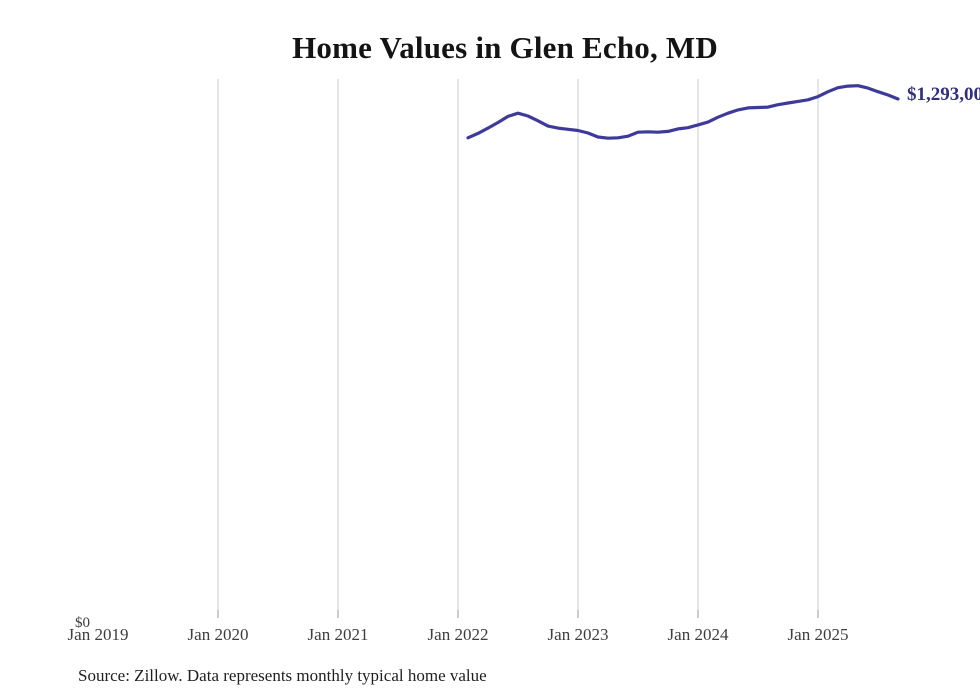  I want to click on end-value-label: $1,293,000, so click(943, 94).